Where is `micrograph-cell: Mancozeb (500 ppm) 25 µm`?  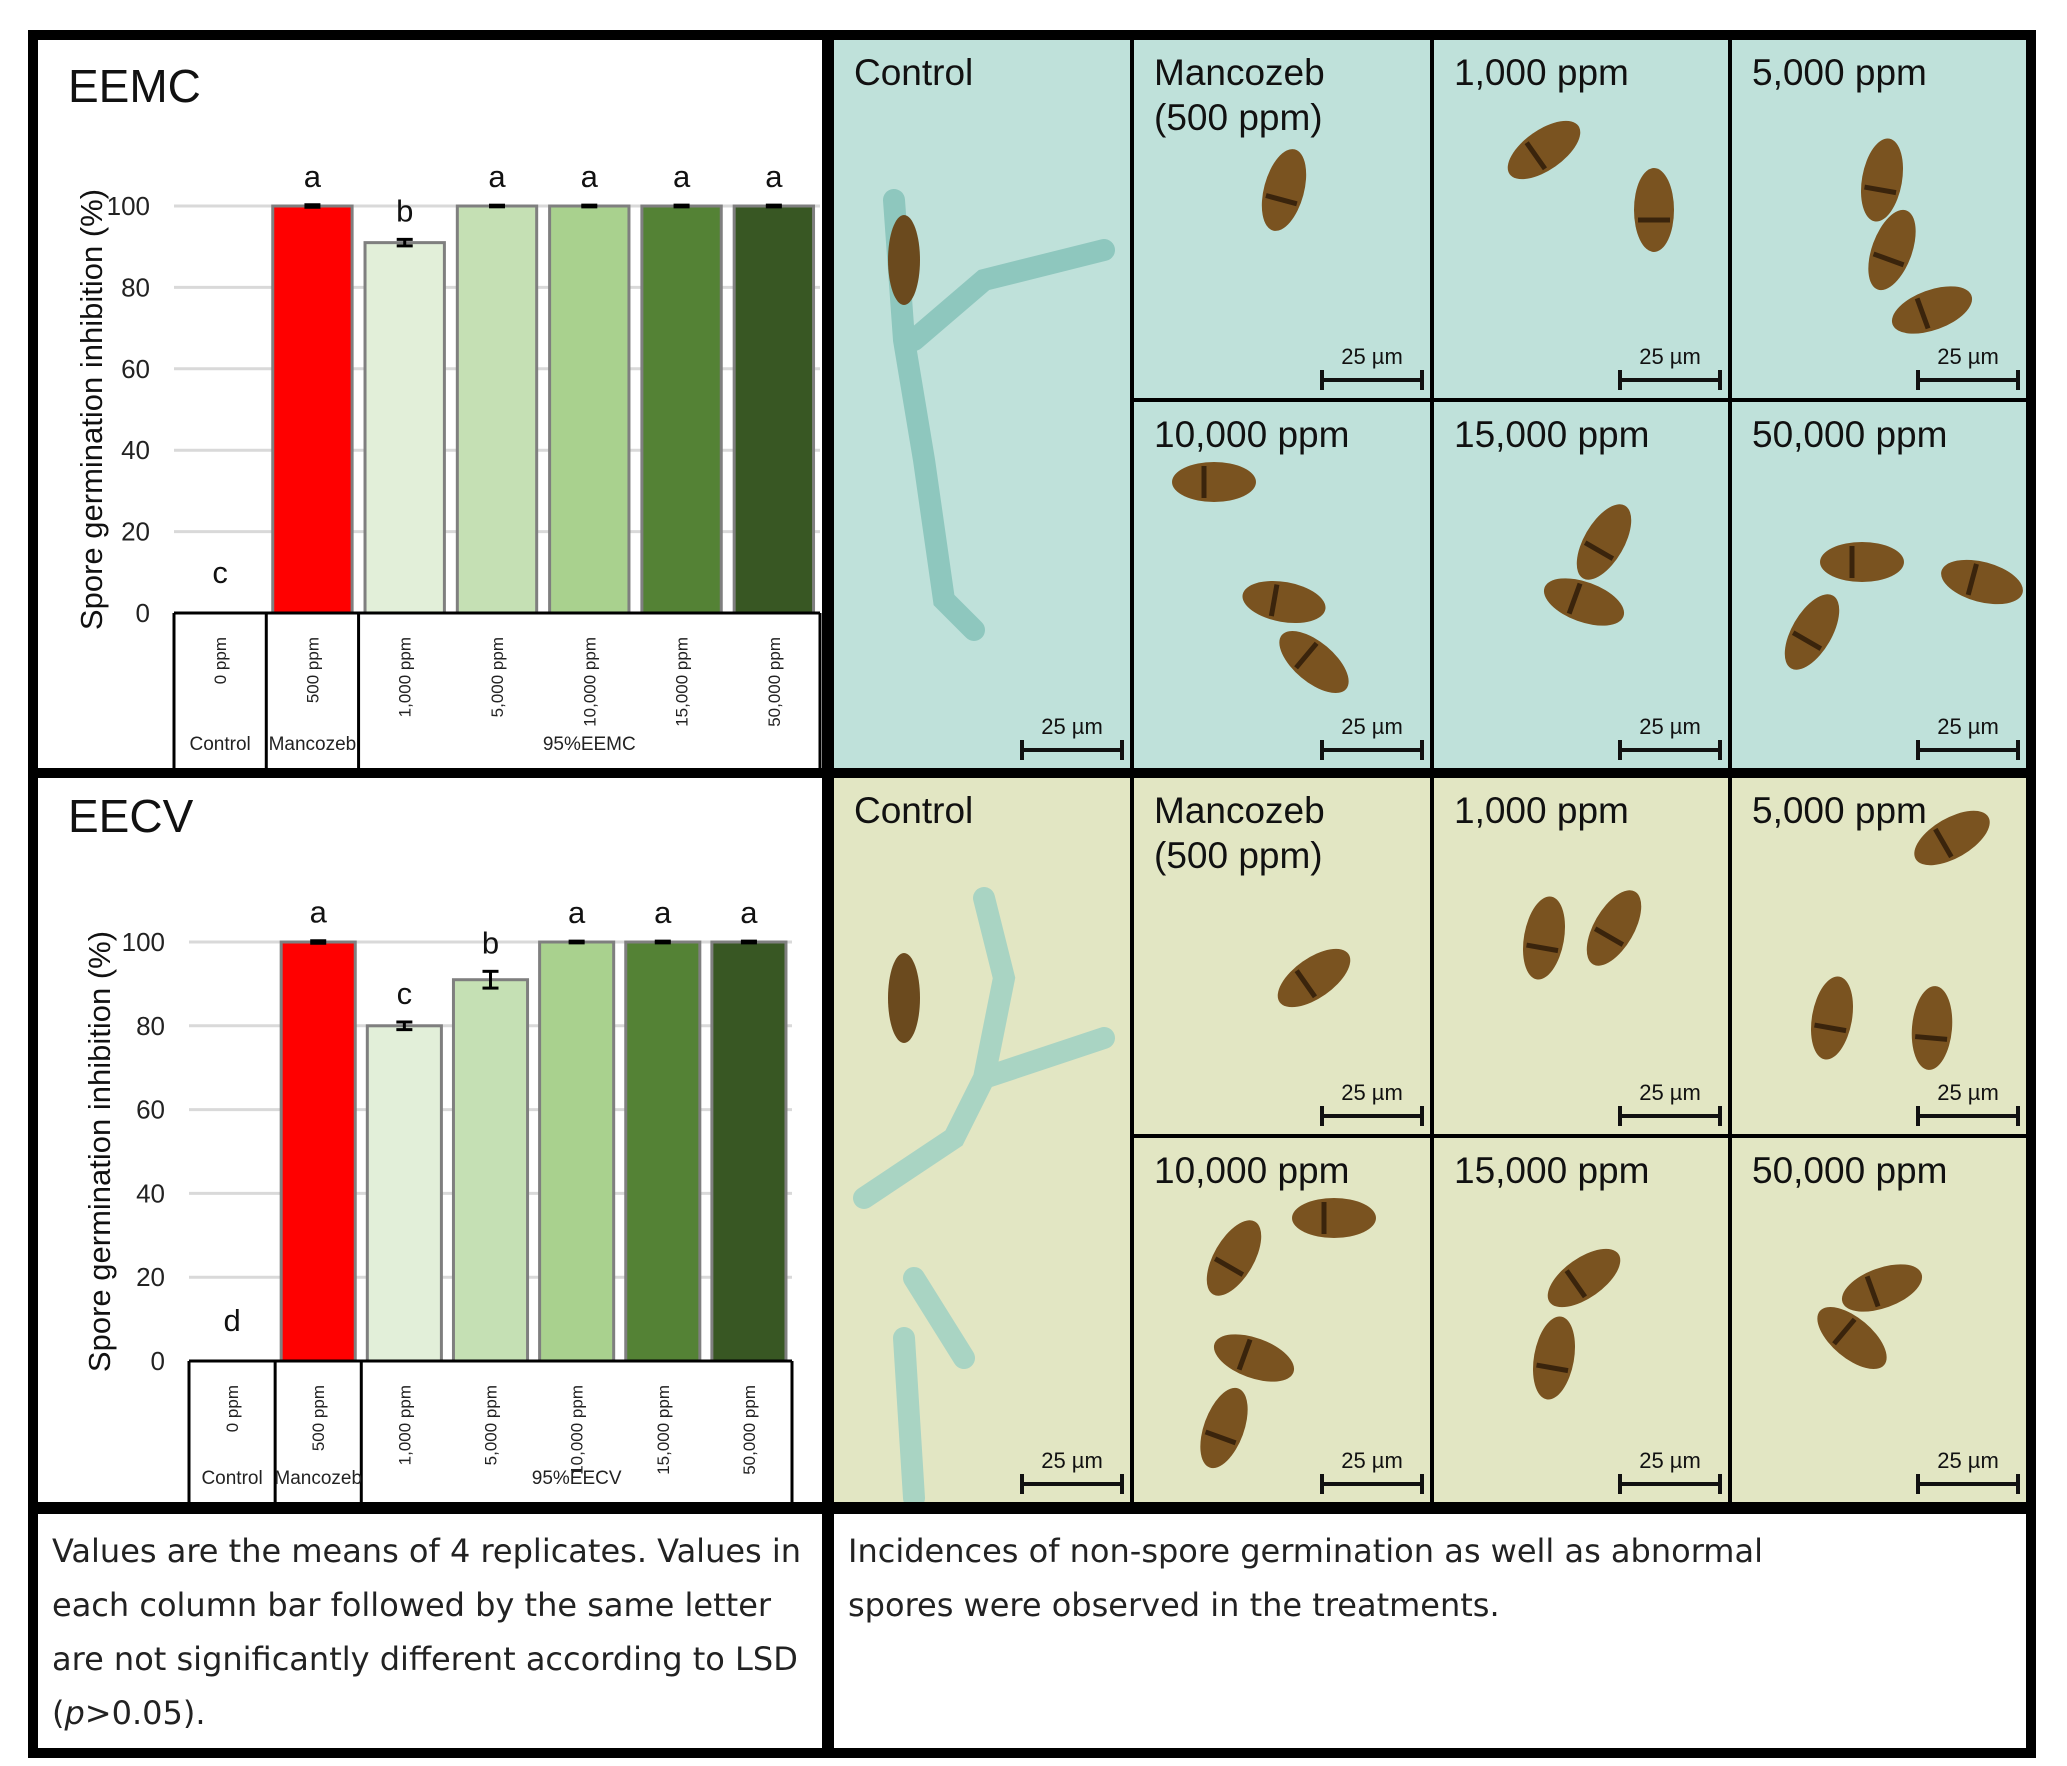
micrograph-cell: Mancozeb (500 ppm) 25 µm is located at coordinates (1282, 219).